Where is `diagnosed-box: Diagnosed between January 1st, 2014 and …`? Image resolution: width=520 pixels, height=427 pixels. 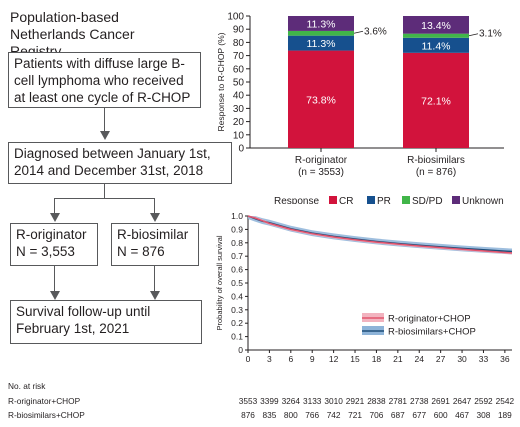 diagnosed-box: Diagnosed between January 1st, 2014 and … is located at coordinates (120, 163).